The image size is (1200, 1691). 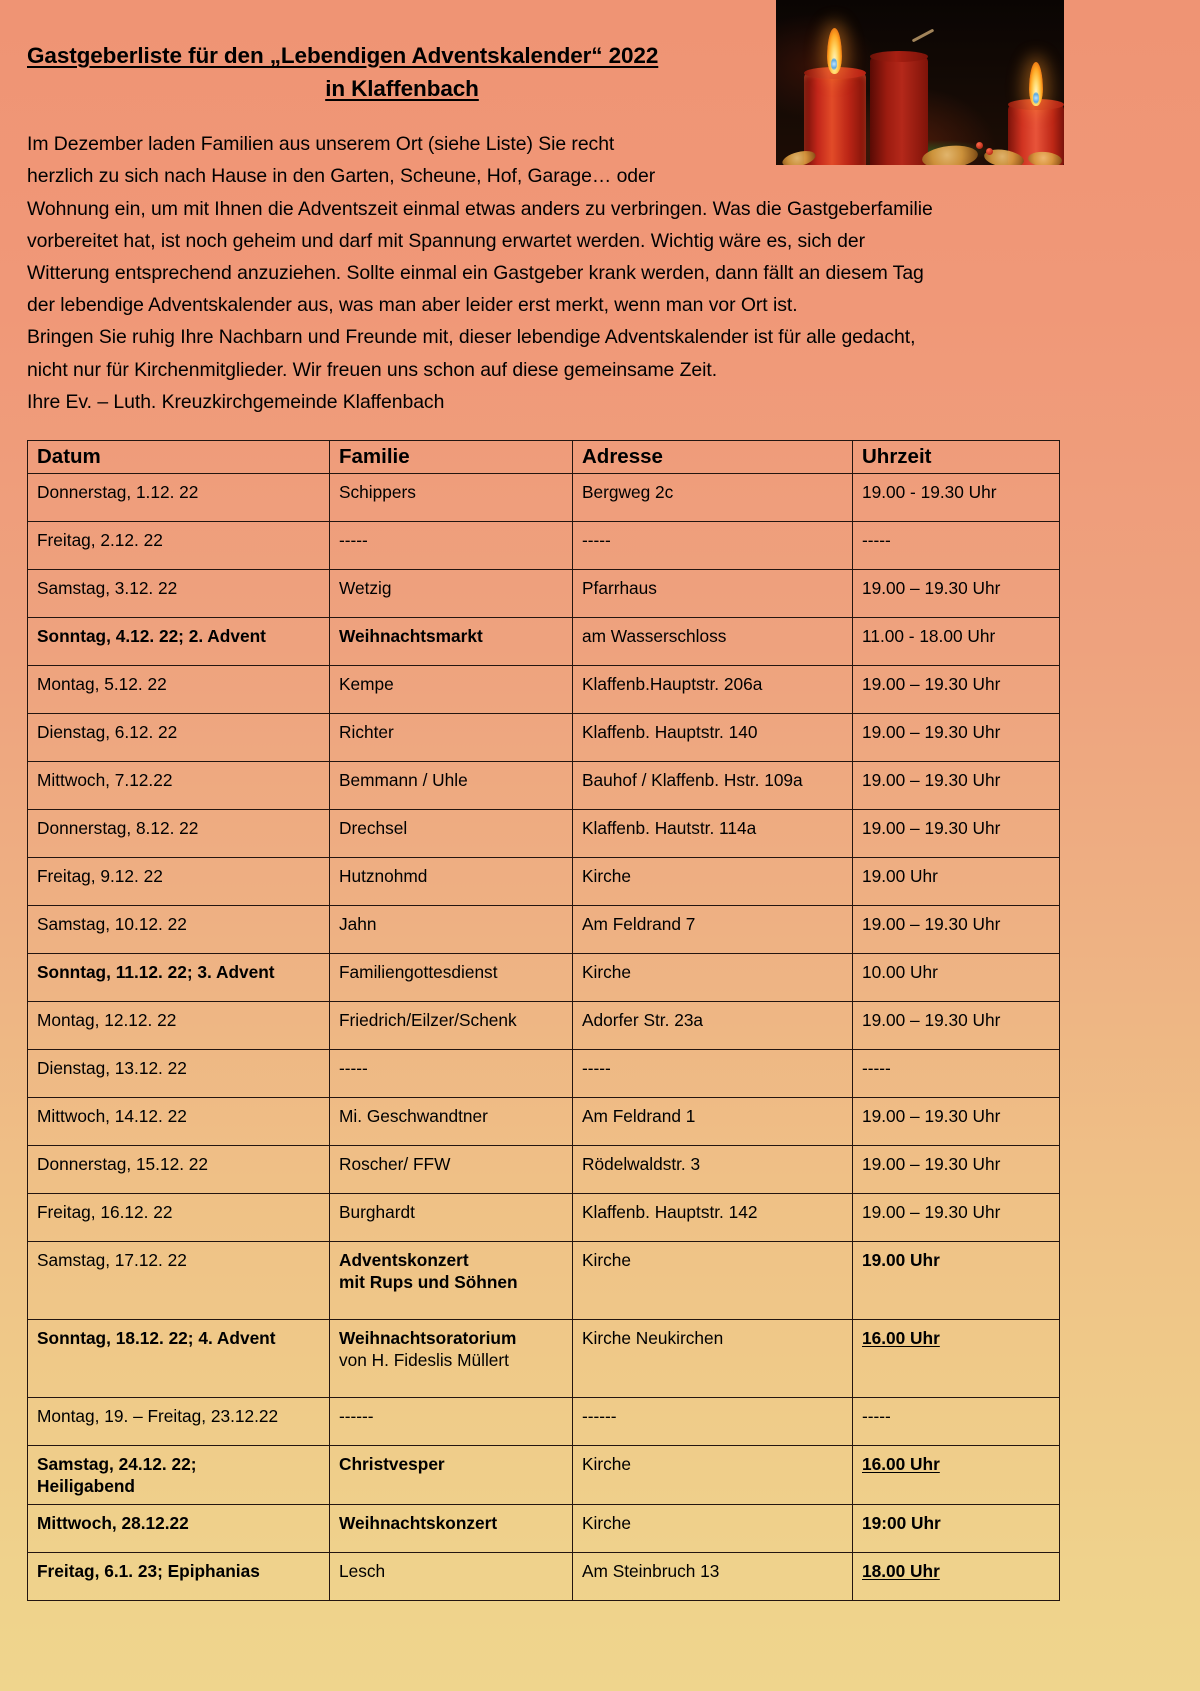 I want to click on cell-datum: Freitag, 2.12. 22, so click(x=178, y=546).